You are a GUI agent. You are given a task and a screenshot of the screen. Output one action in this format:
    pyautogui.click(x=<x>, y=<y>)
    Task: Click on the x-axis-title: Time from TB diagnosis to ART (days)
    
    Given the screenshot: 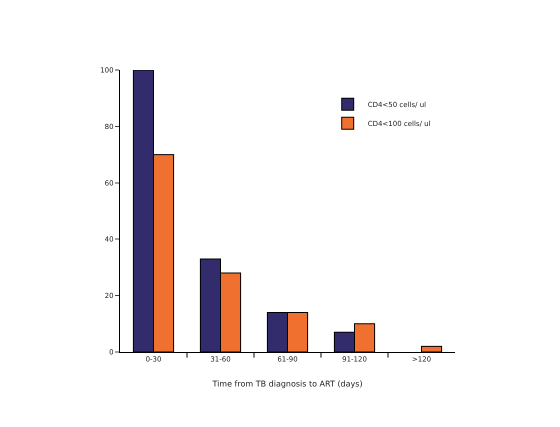 What is the action you would take?
    pyautogui.click(x=287, y=384)
    